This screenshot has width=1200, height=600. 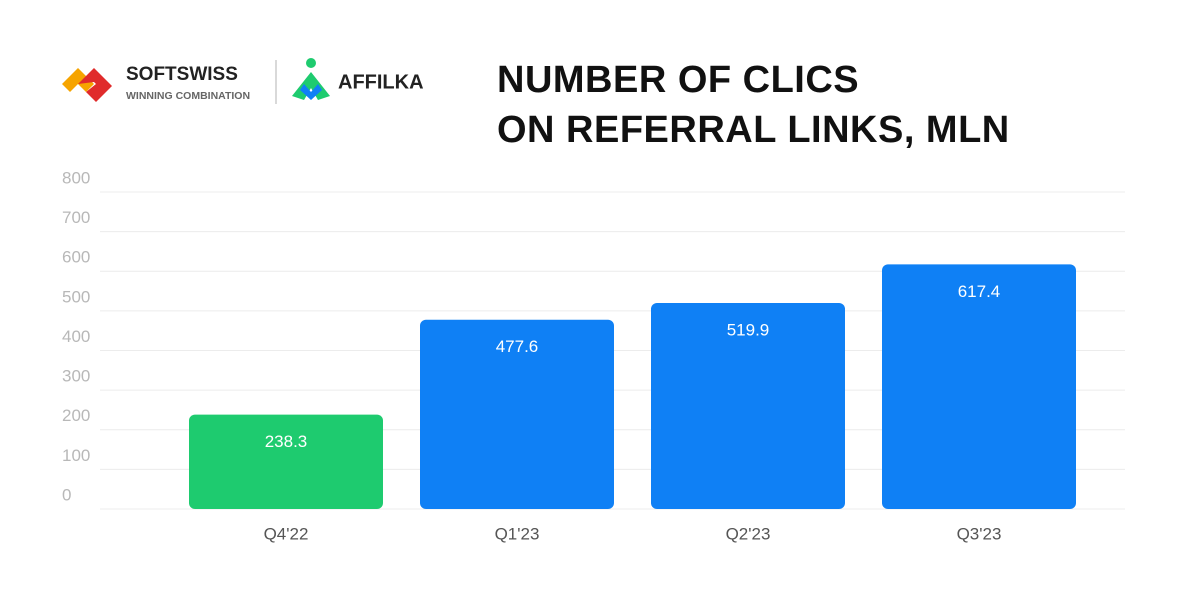 What do you see at coordinates (979, 533) in the screenshot?
I see `x-tick-label: Q3'23` at bounding box center [979, 533].